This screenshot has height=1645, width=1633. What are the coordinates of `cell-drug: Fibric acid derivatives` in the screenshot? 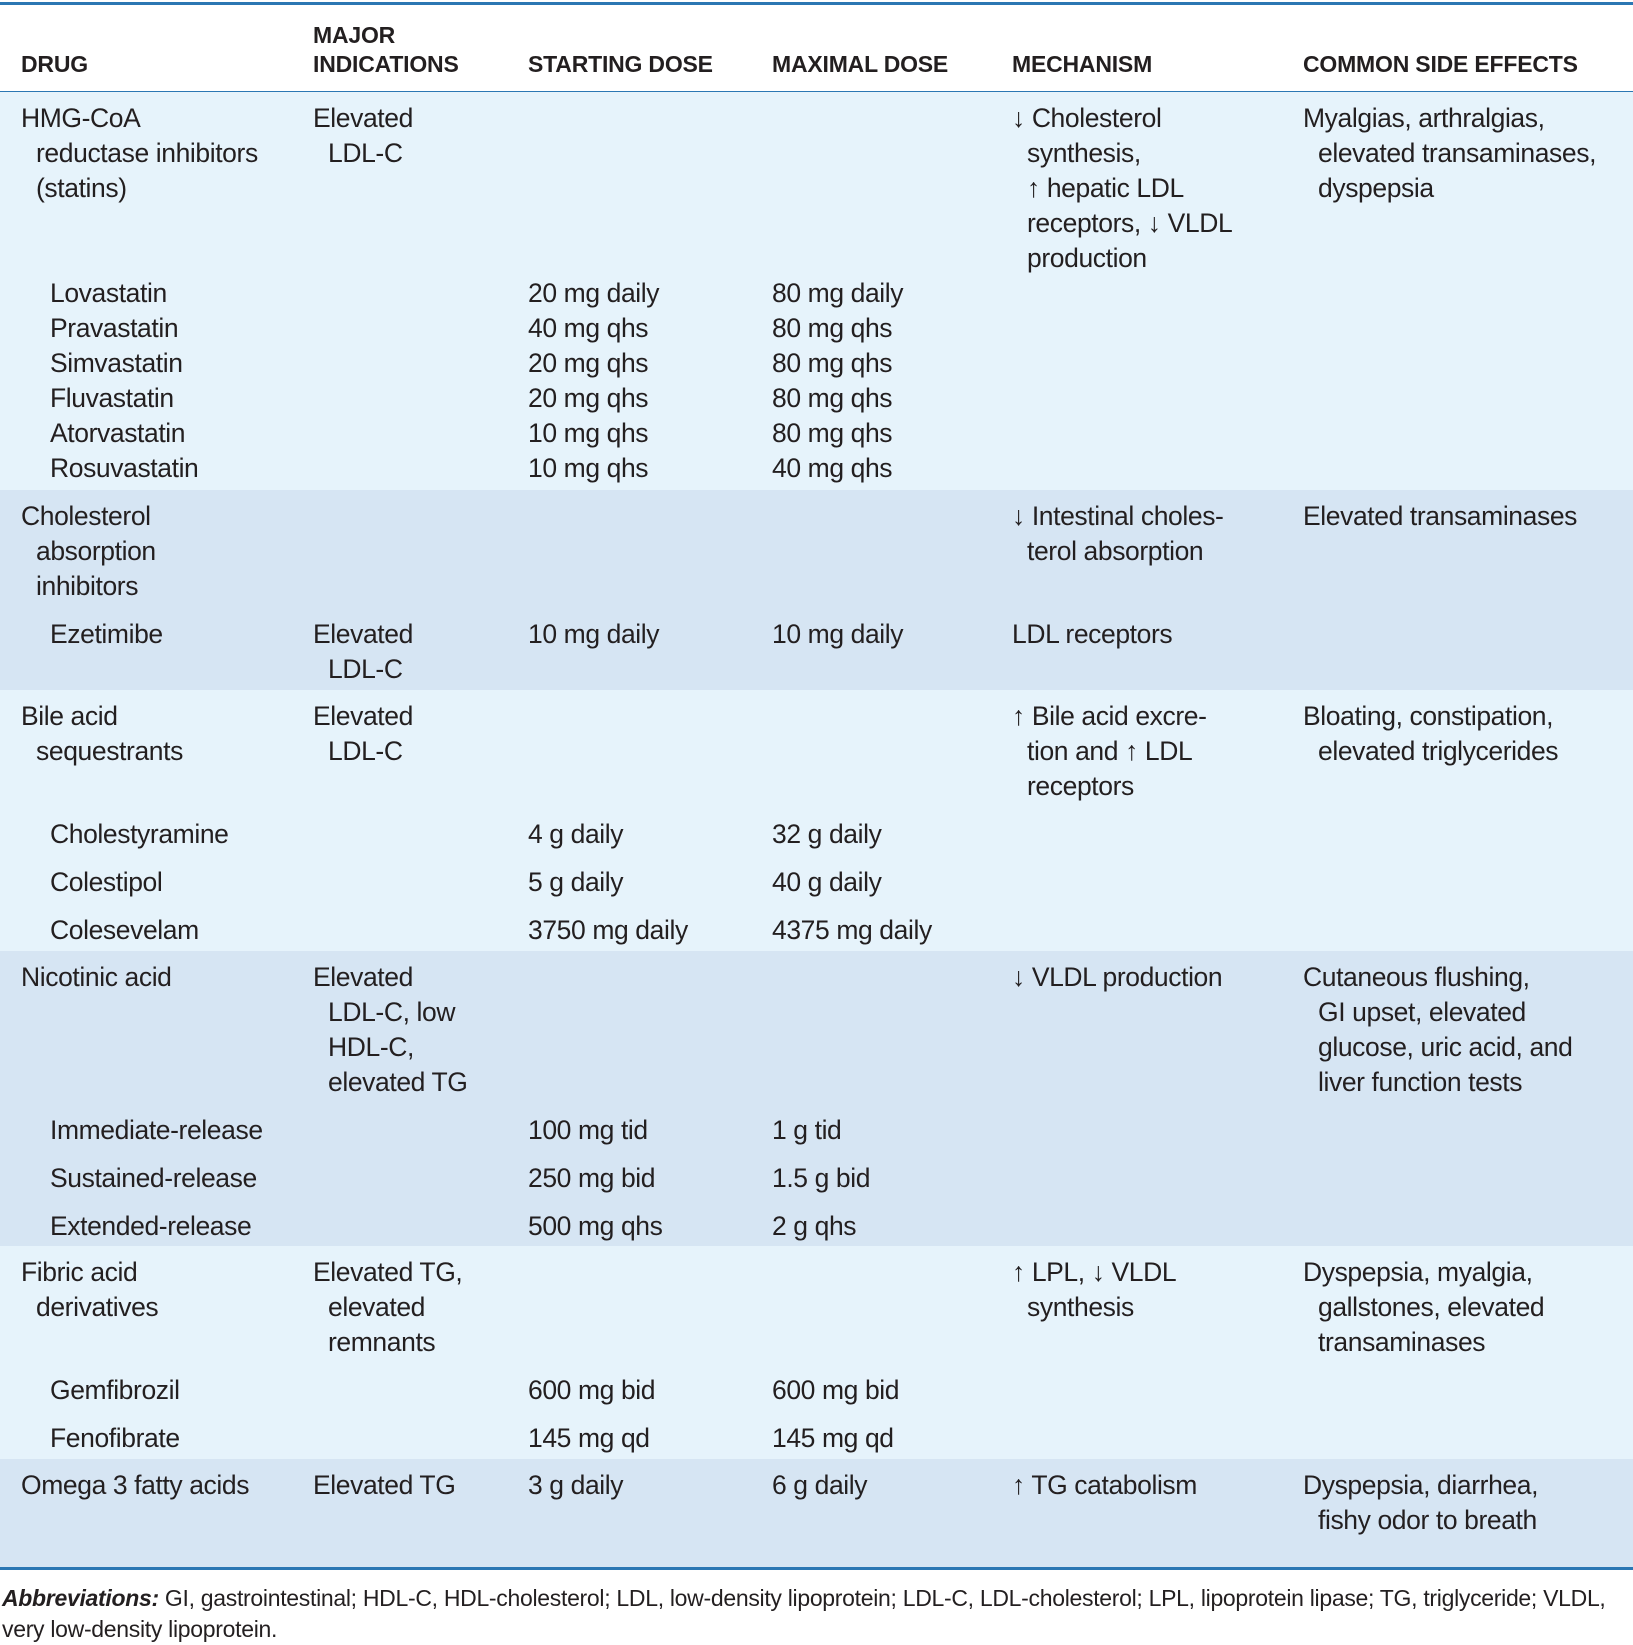 It's located at (90, 1290).